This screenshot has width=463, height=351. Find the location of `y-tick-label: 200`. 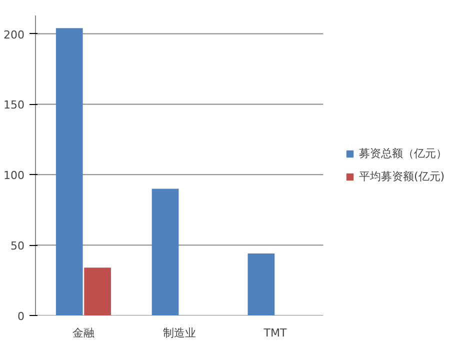

y-tick-label: 200 is located at coordinates (14, 35).